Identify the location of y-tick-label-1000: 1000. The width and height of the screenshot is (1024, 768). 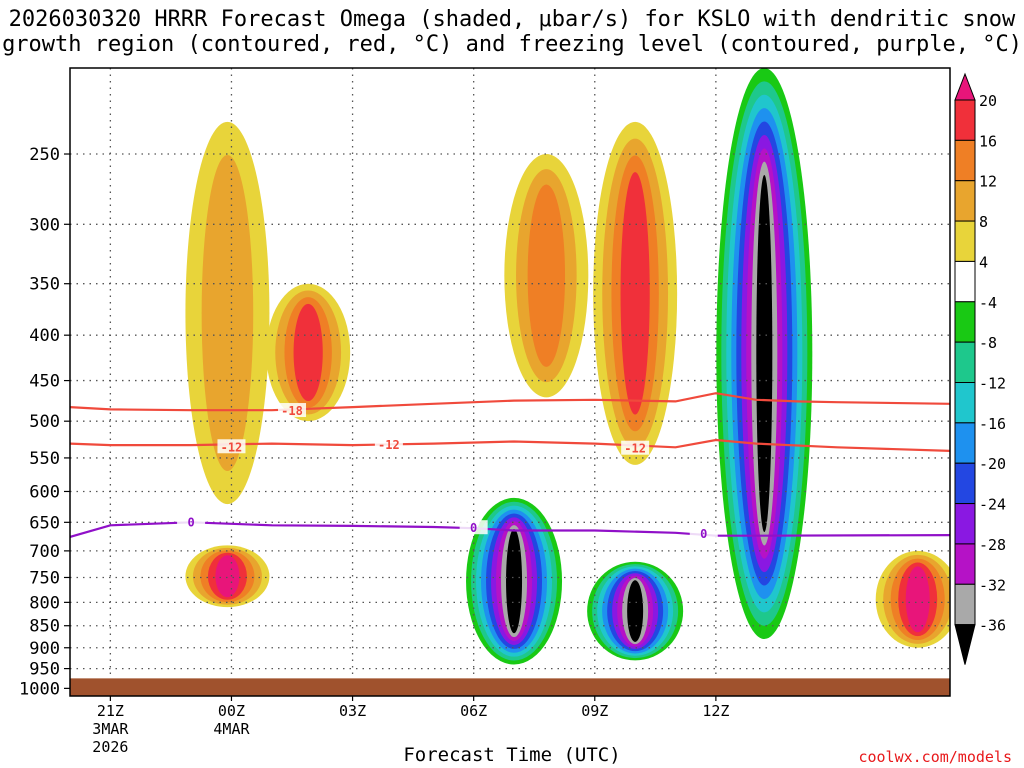
(39, 689).